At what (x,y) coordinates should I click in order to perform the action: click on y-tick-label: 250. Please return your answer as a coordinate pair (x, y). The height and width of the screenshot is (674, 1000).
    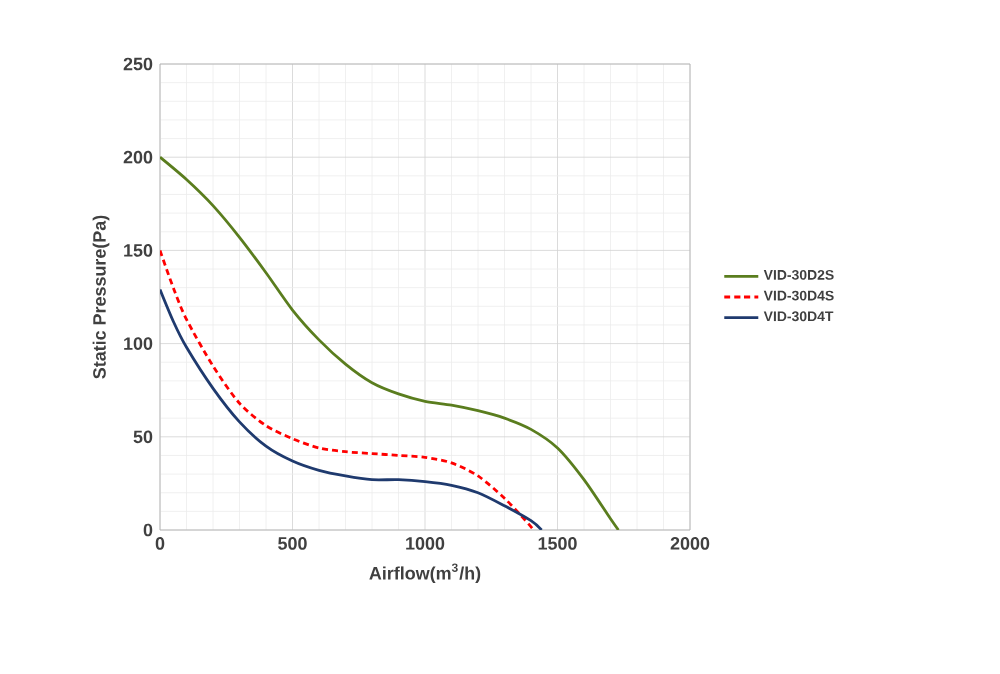
    Looking at the image, I should click on (138, 64).